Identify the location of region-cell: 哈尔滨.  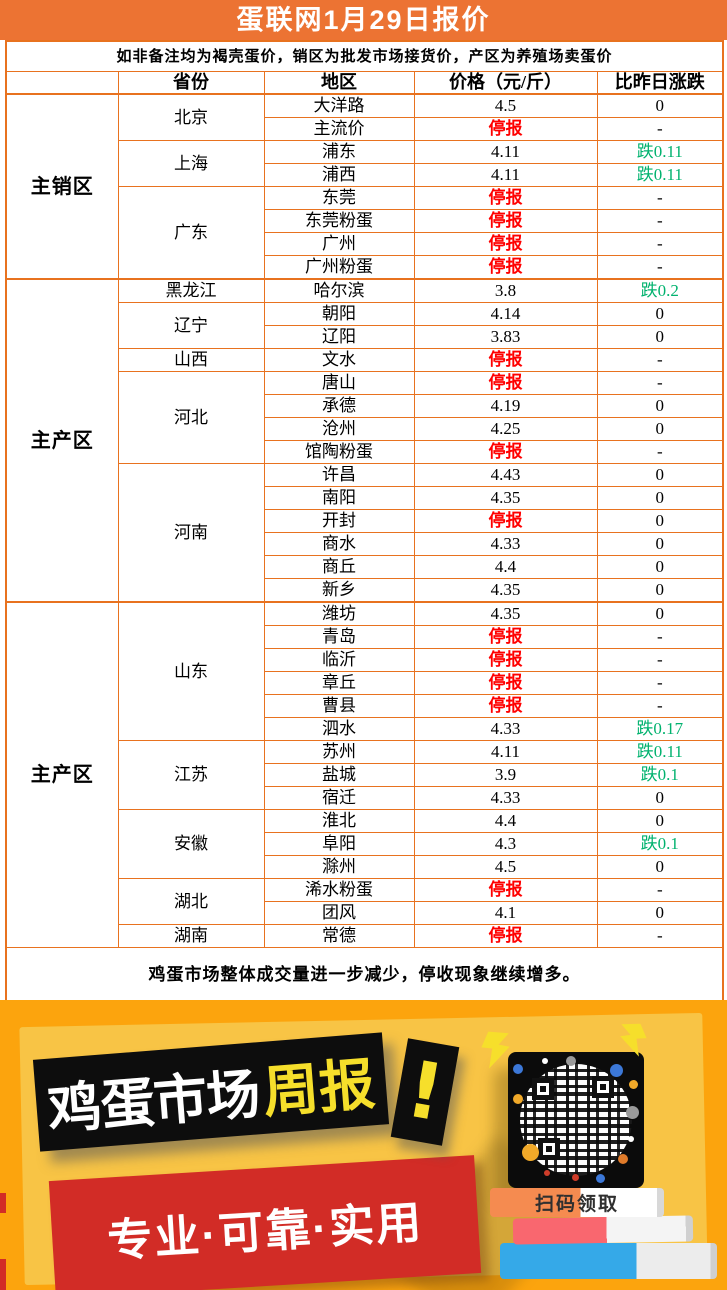
(339, 290).